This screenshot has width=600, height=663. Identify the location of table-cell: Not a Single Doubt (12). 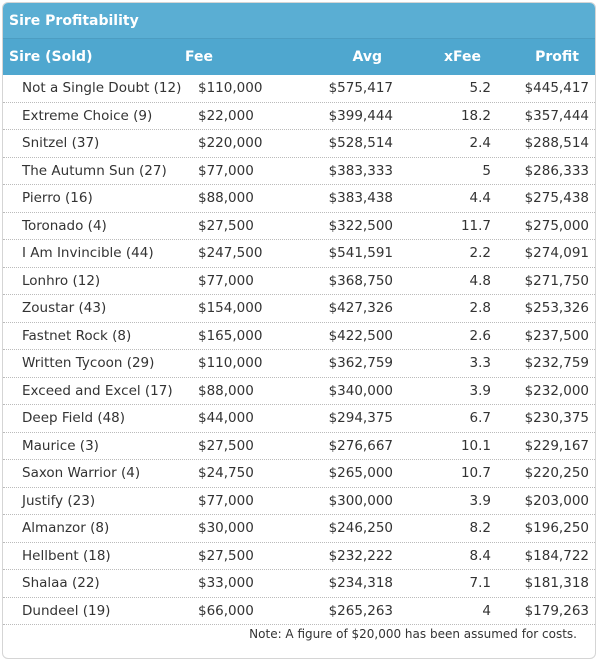
(102, 88).